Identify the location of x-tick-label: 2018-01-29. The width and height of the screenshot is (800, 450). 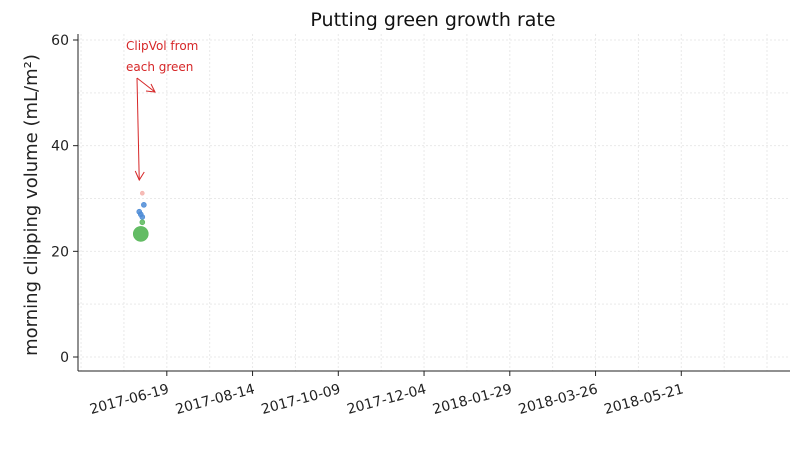
(472, 399).